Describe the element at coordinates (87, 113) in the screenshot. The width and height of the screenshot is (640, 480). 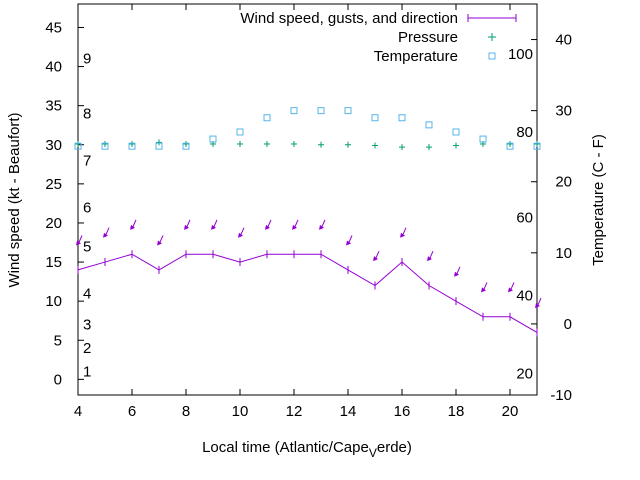
I see `beaufort-label: 8` at that location.